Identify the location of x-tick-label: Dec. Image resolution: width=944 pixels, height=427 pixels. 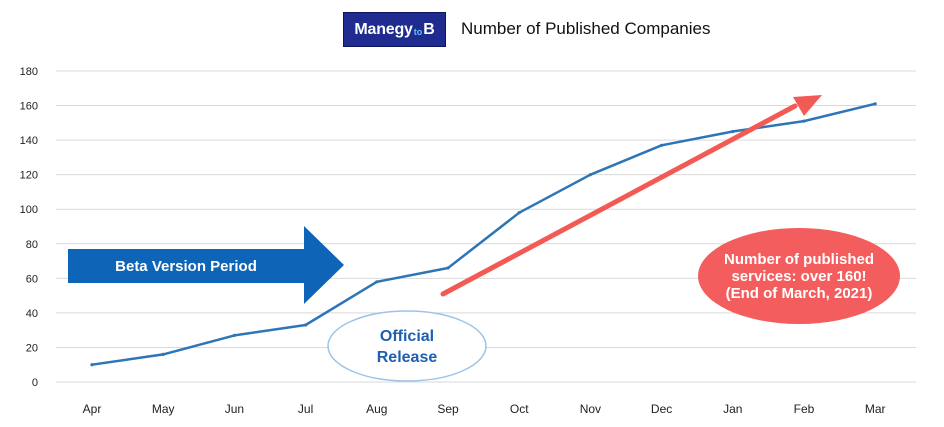
(661, 409).